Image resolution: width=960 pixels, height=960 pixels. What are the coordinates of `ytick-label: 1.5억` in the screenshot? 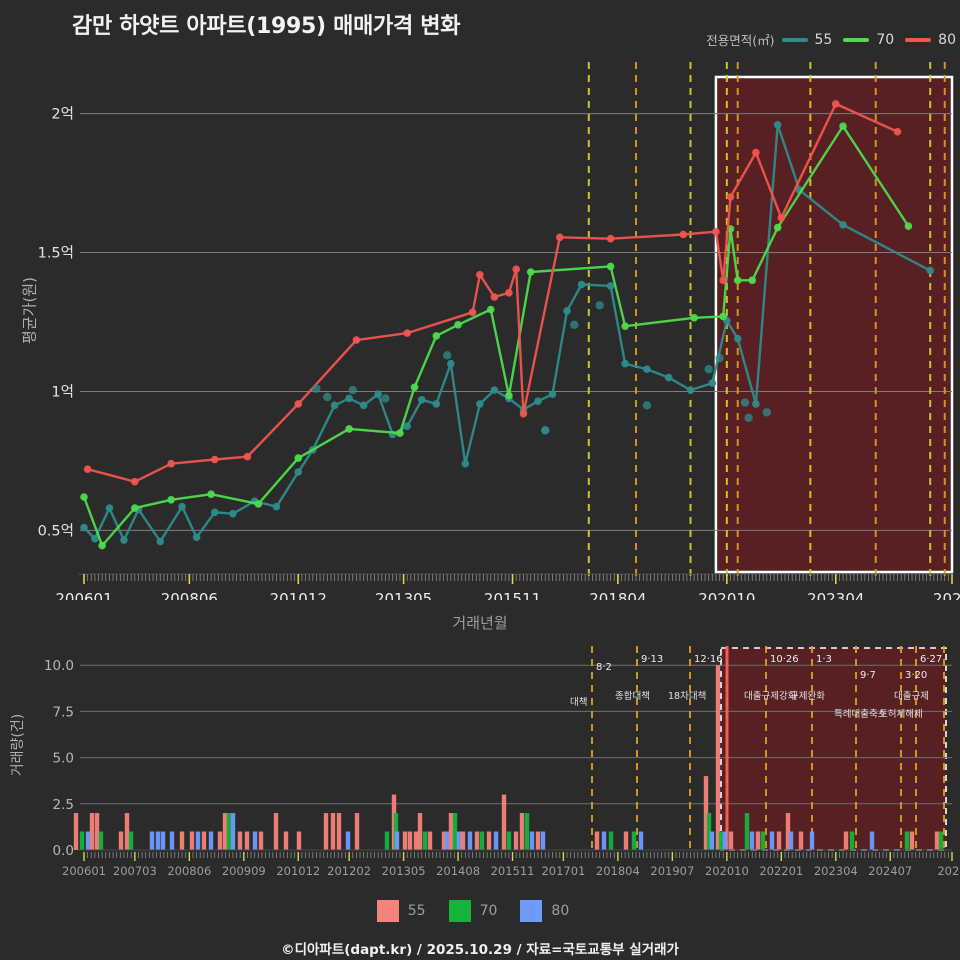 It's located at (56, 253).